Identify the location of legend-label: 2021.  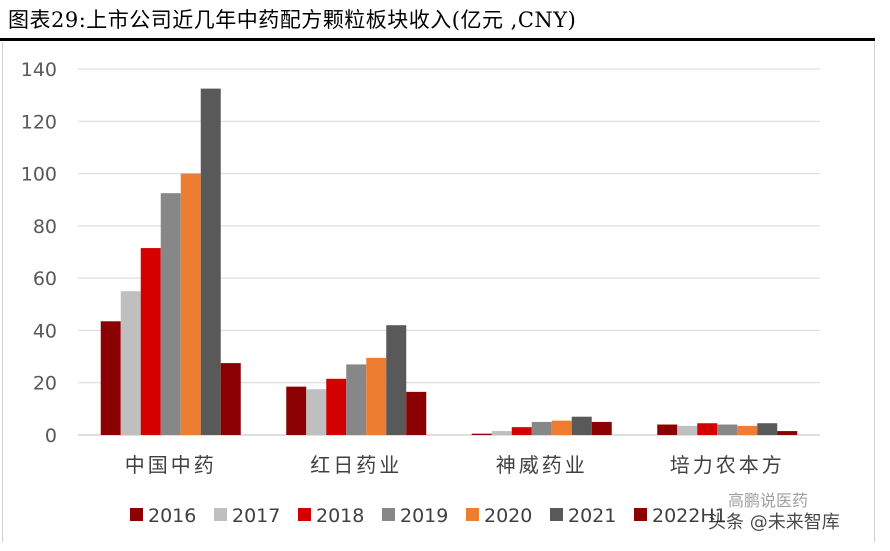
(592, 516).